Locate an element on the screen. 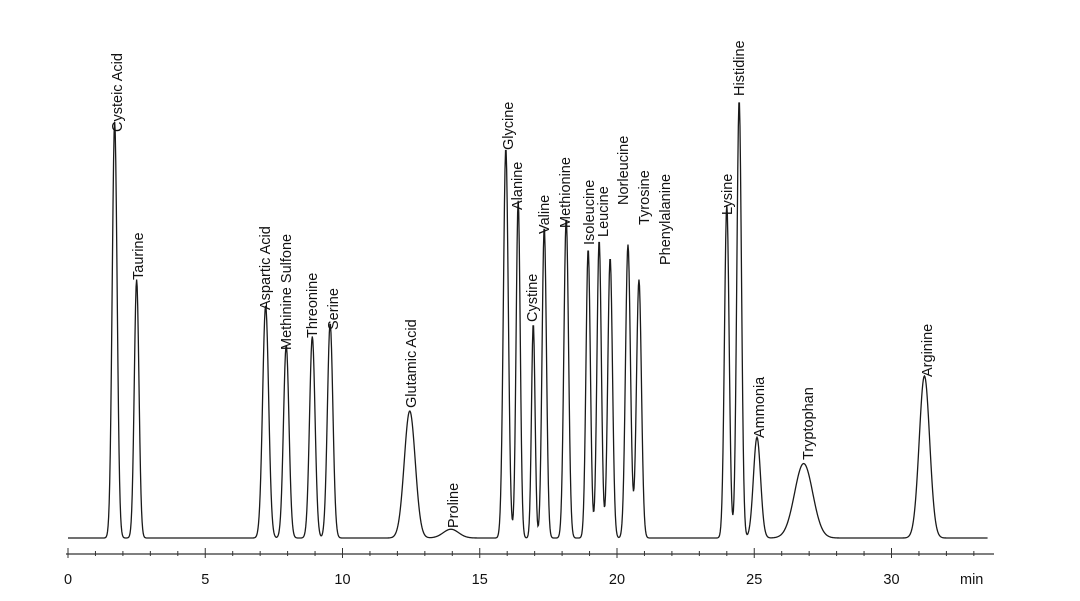 Image resolution: width=1080 pixels, height=601 pixels. peak-label: Tyrosine is located at coordinates (645, 197).